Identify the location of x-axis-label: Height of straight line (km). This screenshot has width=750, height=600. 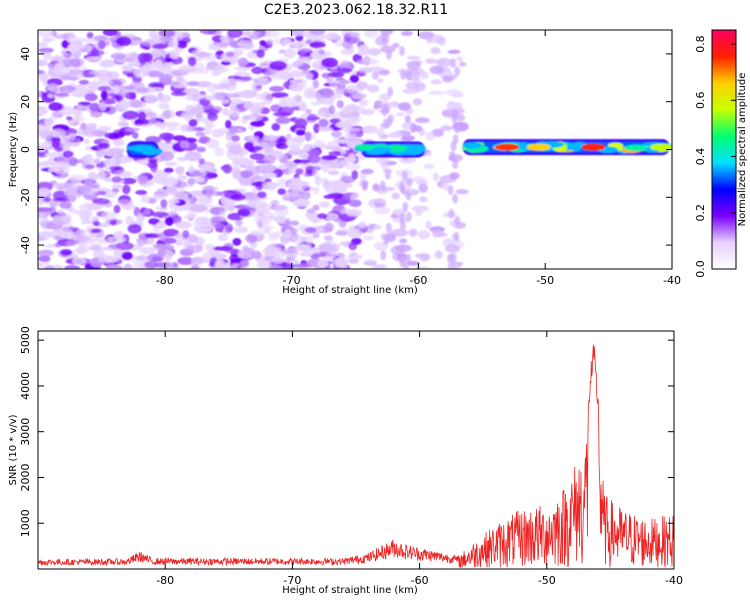
(350, 590).